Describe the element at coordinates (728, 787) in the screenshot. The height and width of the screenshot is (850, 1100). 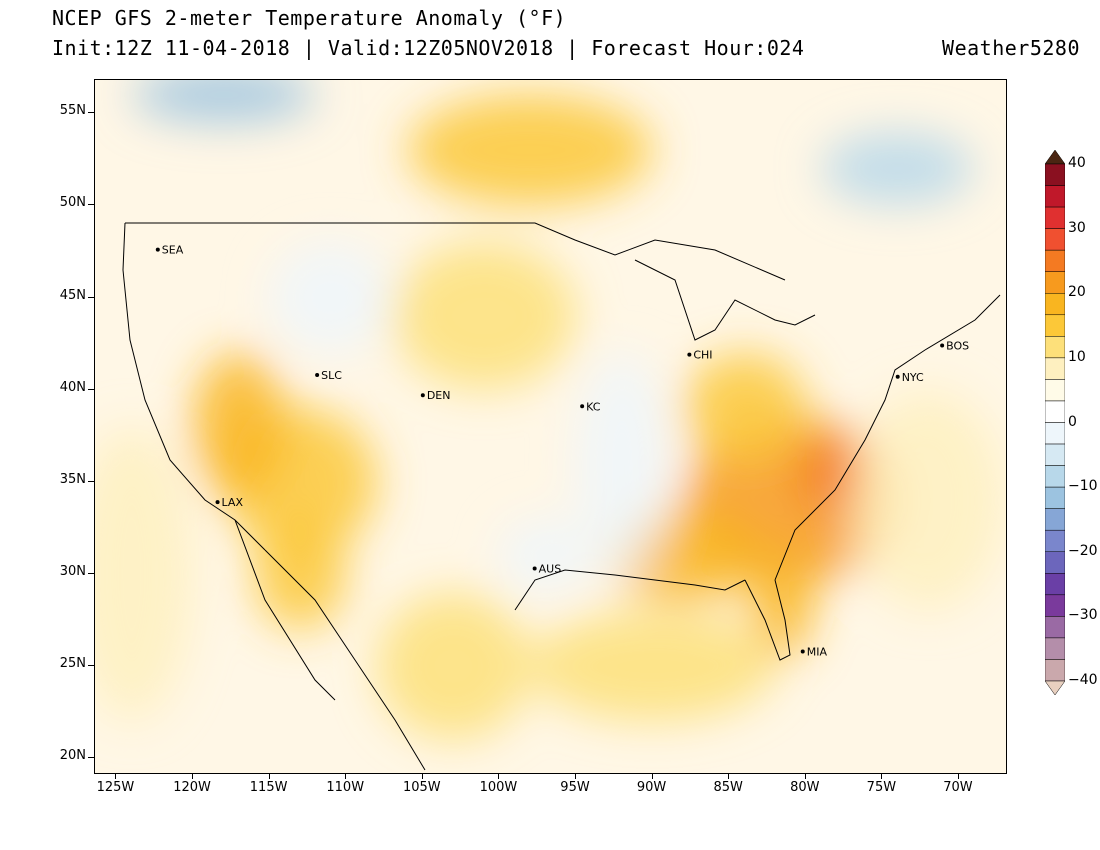
I see `lon-label: 85W` at that location.